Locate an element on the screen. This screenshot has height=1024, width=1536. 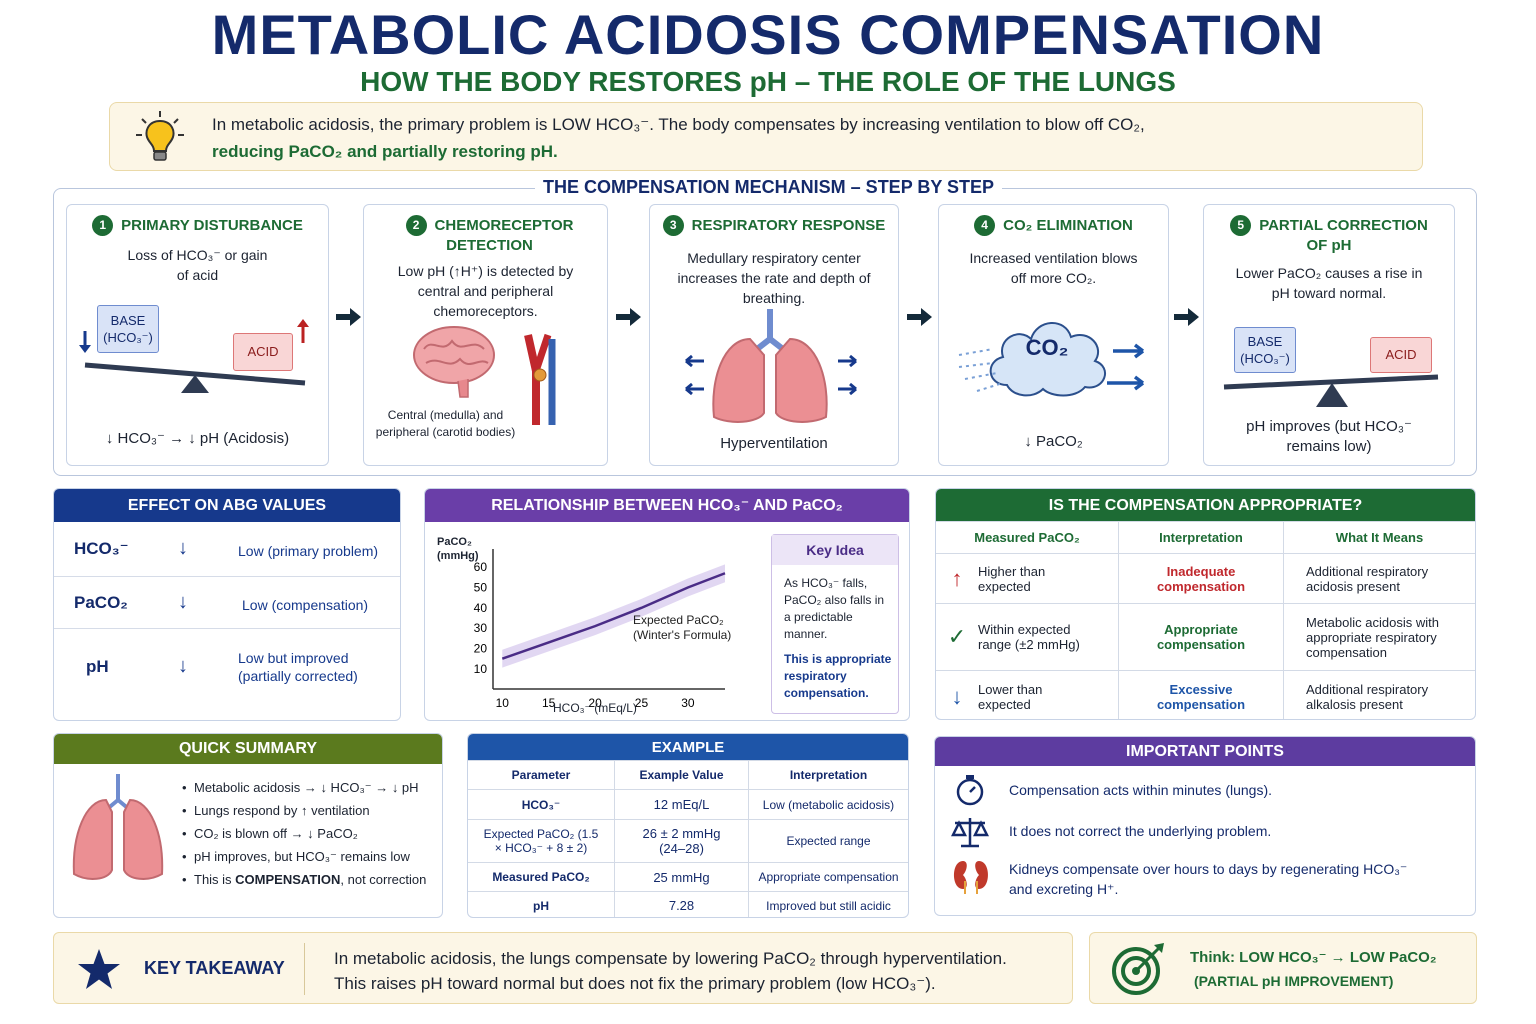
y-axis-label: PaCO₂ (mmHg) is located at coordinates (458, 549).